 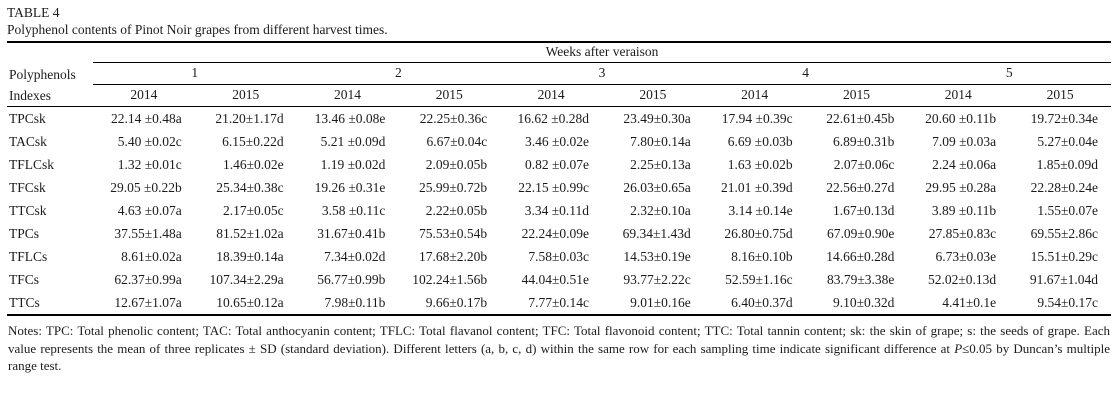 I want to click on value-cell: 1.67±0.13d, so click(x=863, y=210).